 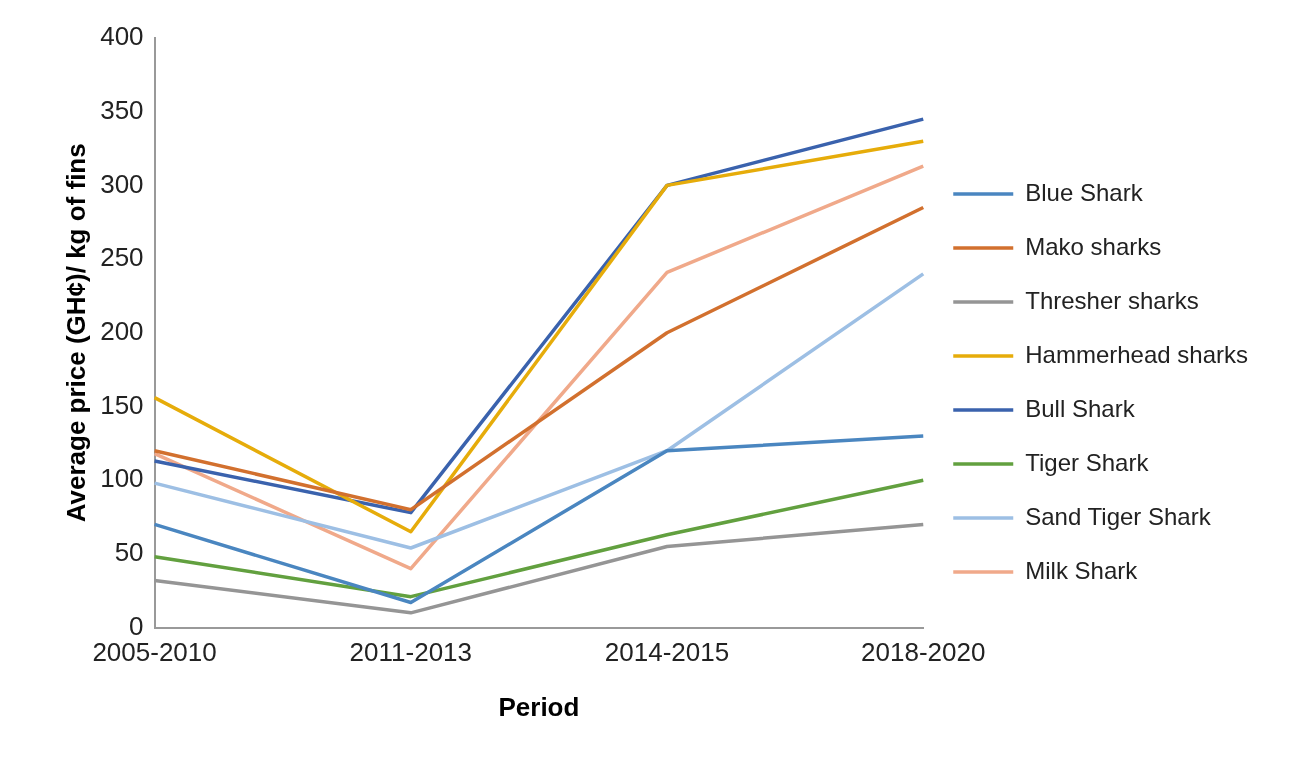 What do you see at coordinates (1082, 570) in the screenshot?
I see `legend-label: Milk Shark` at bounding box center [1082, 570].